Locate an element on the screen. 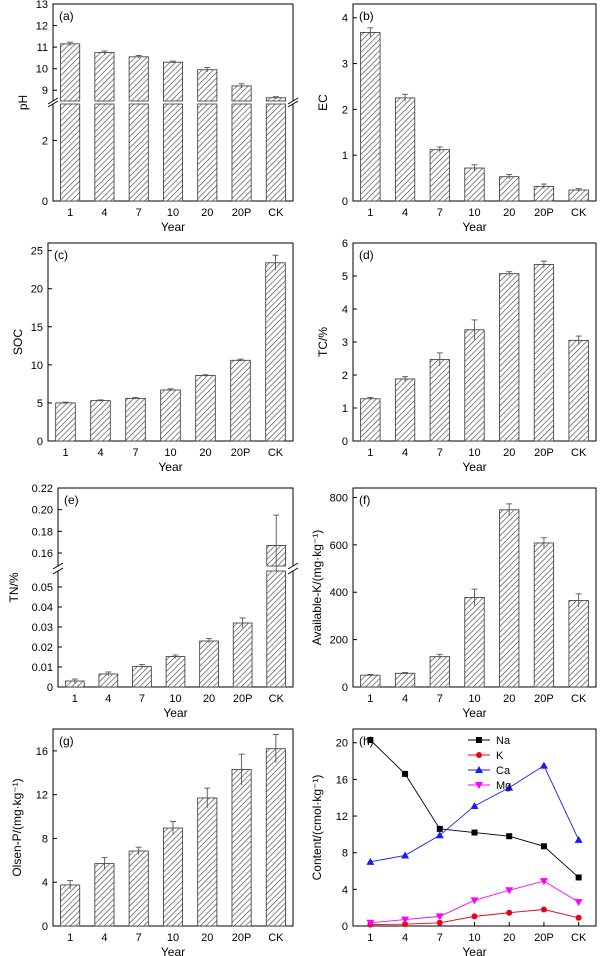 Image resolution: width=600 pixels, height=956 pixels. y-tick-label-g: 4 is located at coordinates (45, 883).